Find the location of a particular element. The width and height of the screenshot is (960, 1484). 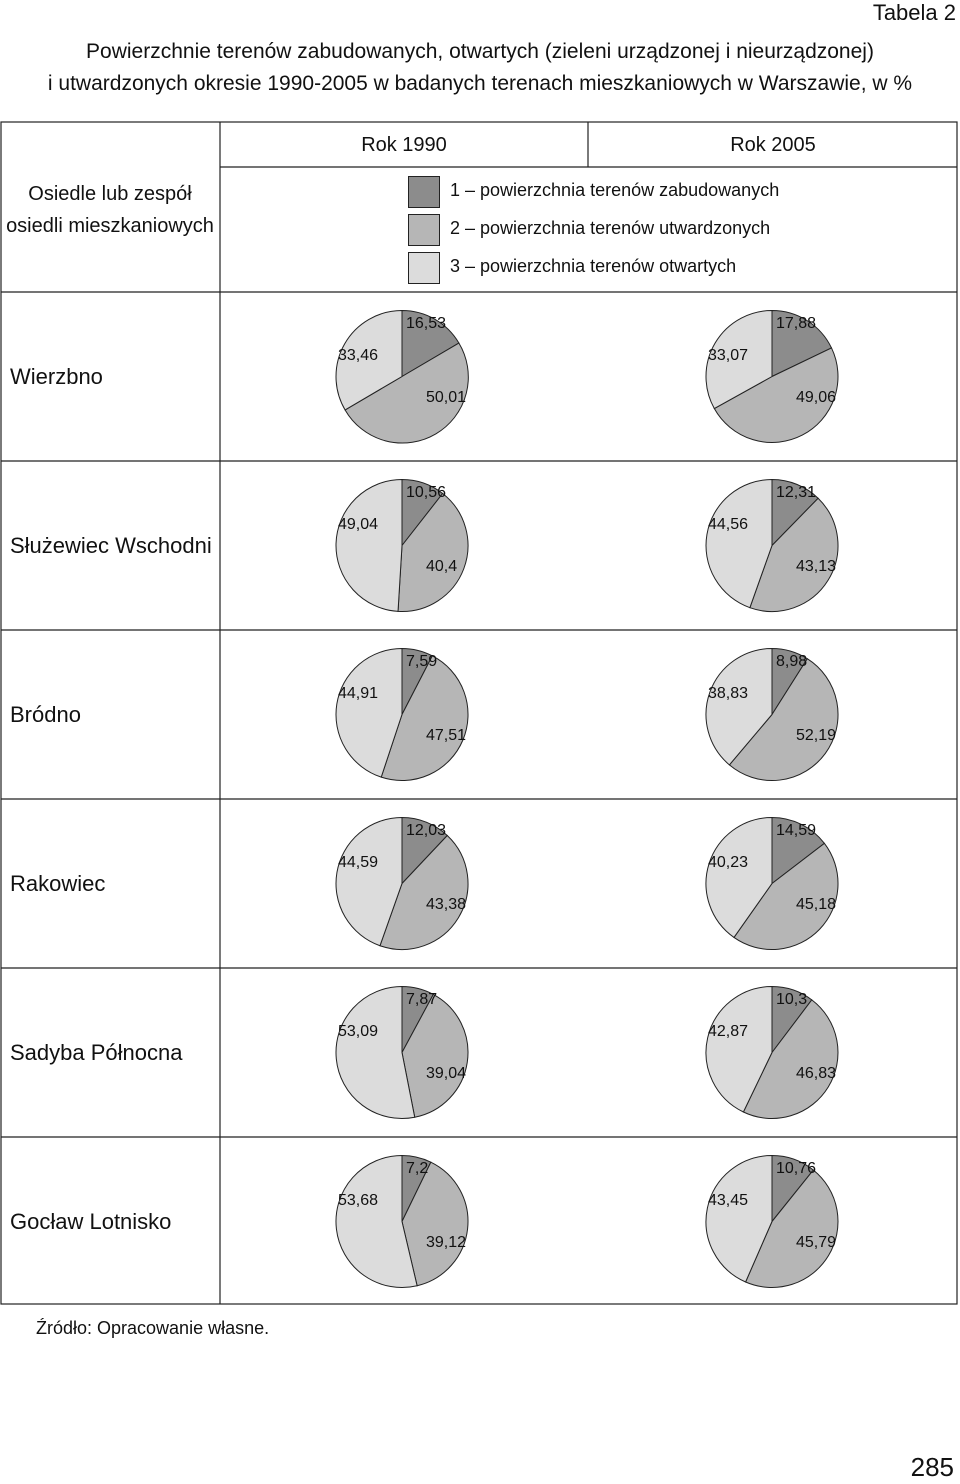

pie-brodno-1990-paved-label: 47,51 is located at coordinates (446, 735).